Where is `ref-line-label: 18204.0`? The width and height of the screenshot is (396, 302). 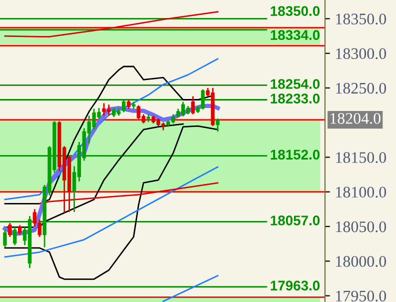 ref-line-label: 18204.0 is located at coordinates (355, 118).